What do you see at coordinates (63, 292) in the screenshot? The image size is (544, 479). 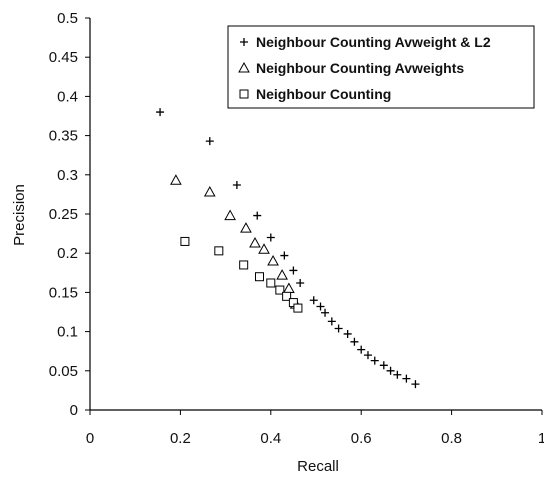 I see `y-tick-label: 0.15` at bounding box center [63, 292].